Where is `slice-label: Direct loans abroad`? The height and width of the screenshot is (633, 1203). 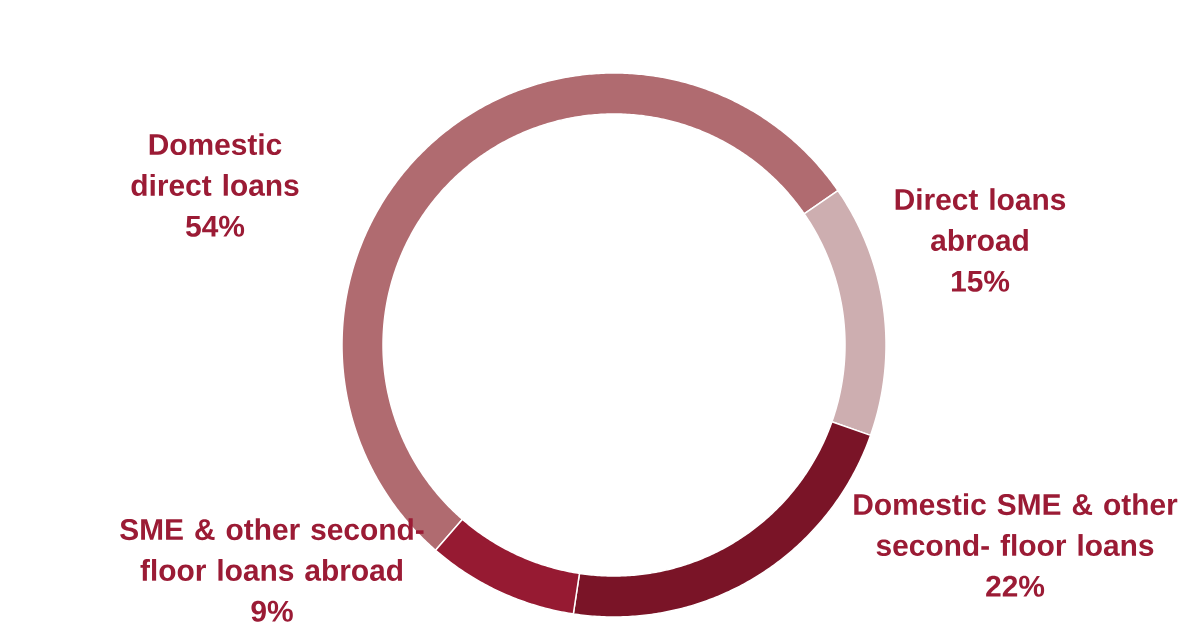
slice-label: Direct loans abroad is located at coordinates (980, 219).